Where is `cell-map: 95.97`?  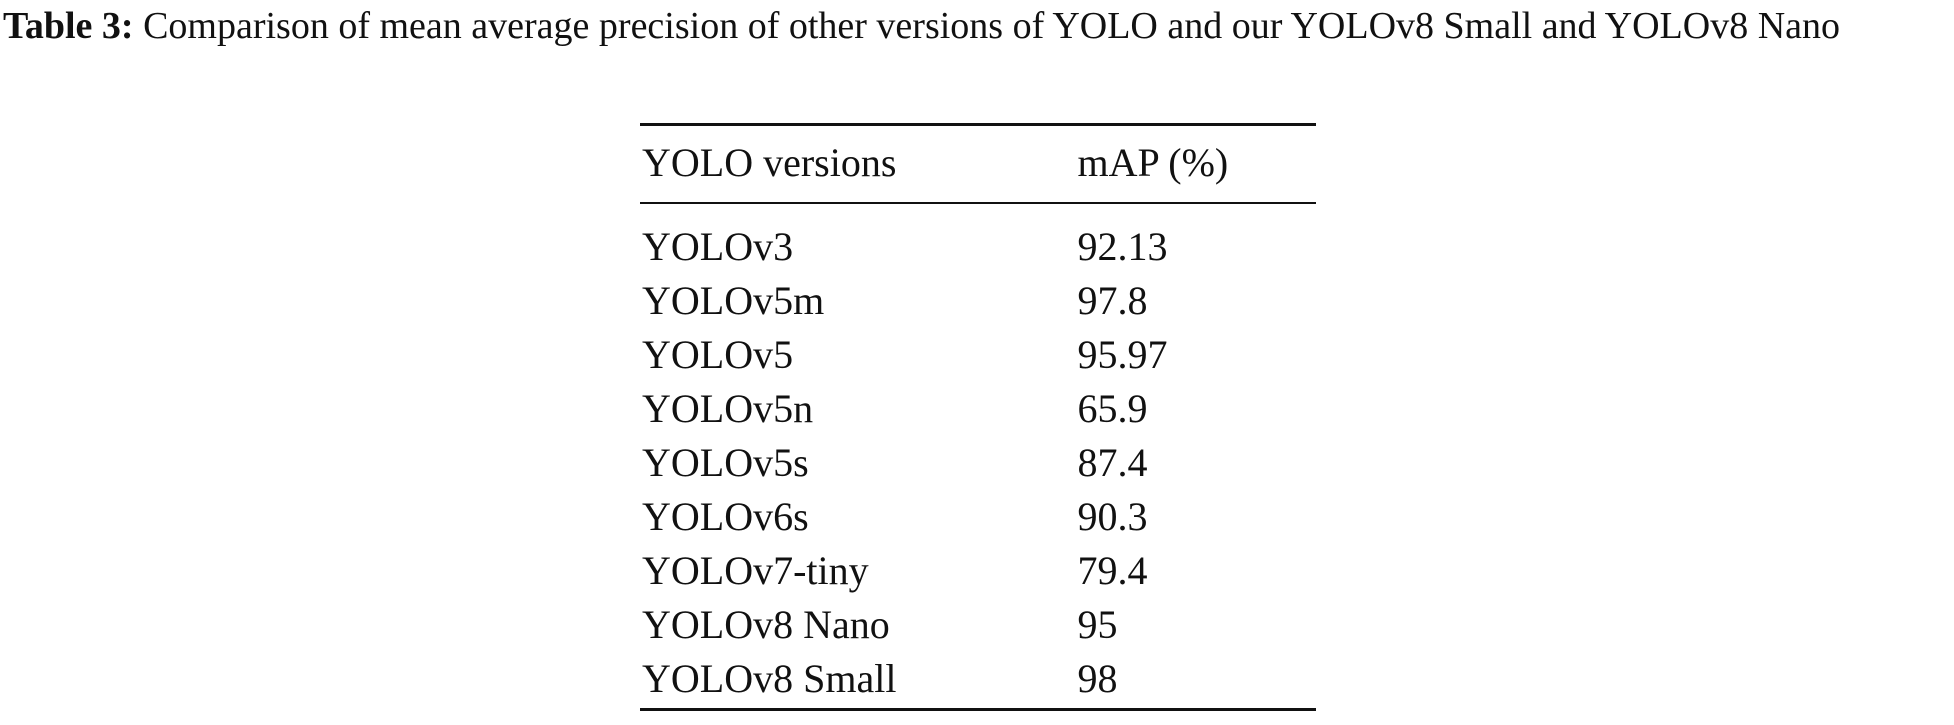
cell-map: 95.97 is located at coordinates (1122, 354).